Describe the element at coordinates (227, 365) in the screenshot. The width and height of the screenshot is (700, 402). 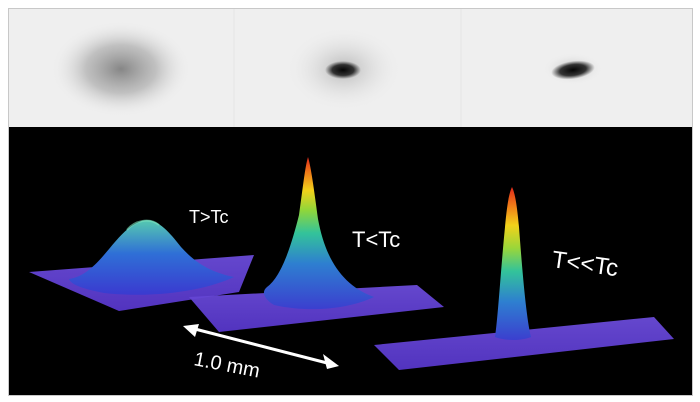
I see `scale-label: 1.0 mm` at that location.